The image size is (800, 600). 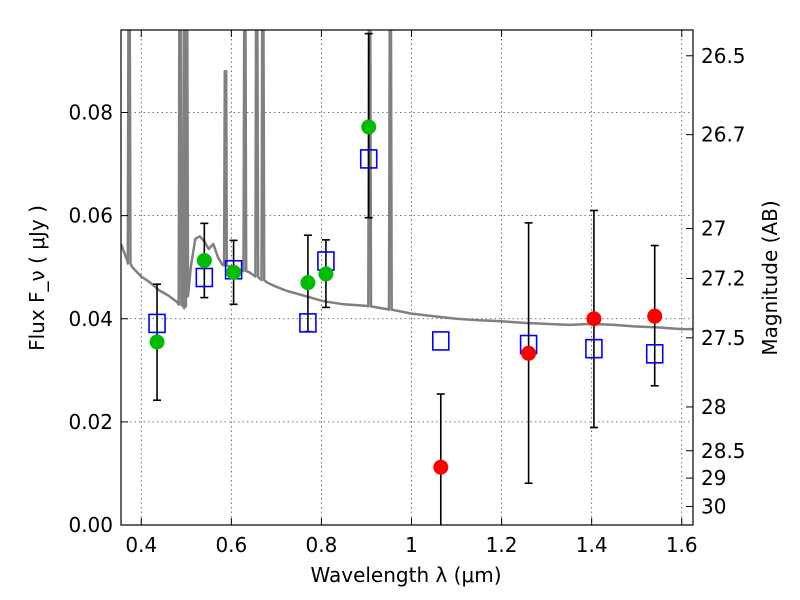 I want to click on right-tick-label: 29, so click(x=713, y=478).